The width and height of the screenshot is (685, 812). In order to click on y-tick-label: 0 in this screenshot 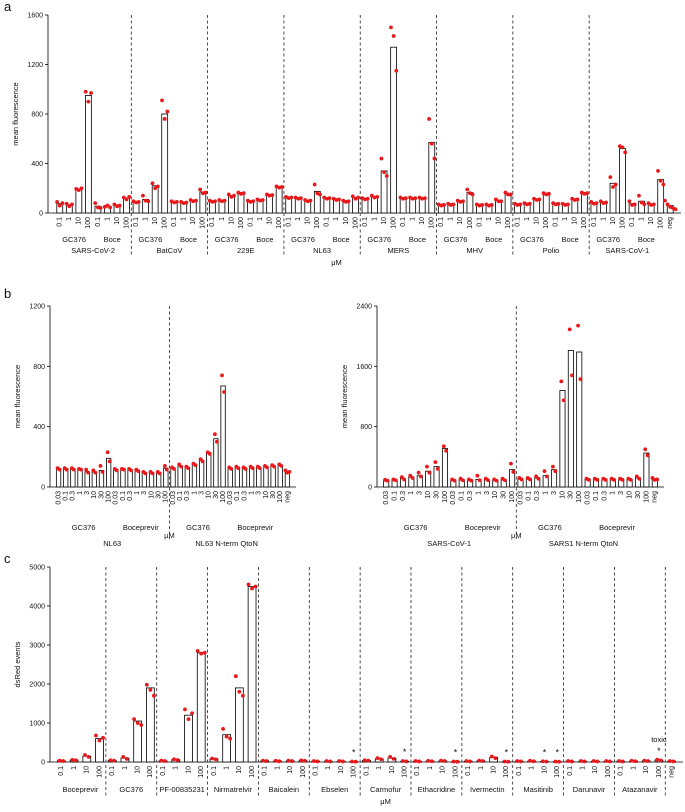, I will do `click(41, 214)`.